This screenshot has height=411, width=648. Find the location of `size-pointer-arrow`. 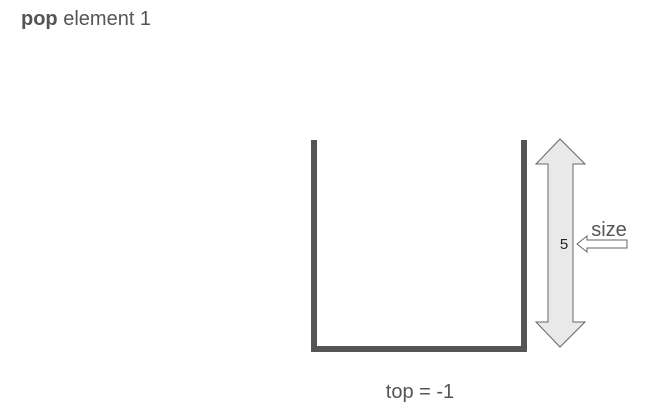

size-pointer-arrow is located at coordinates (602, 244).